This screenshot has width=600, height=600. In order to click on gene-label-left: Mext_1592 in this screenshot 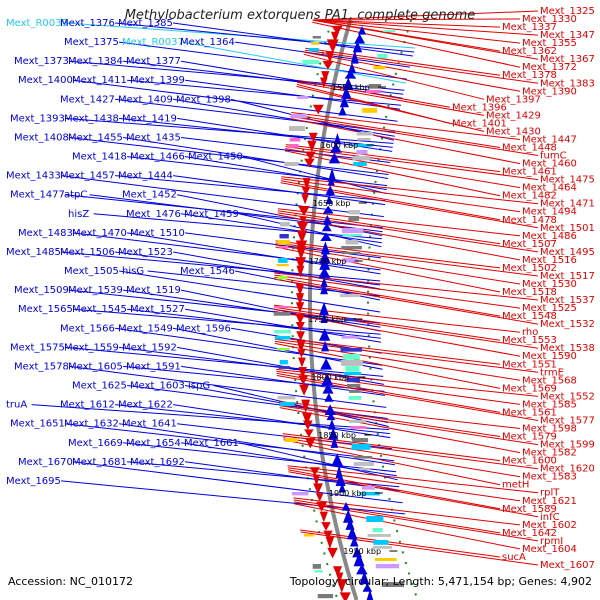, I will do `click(149, 347)`.